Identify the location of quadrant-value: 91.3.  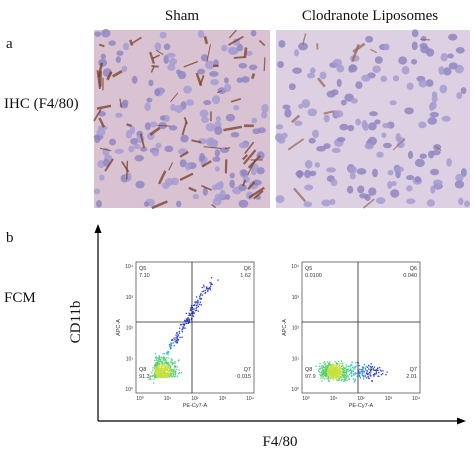
(144, 377).